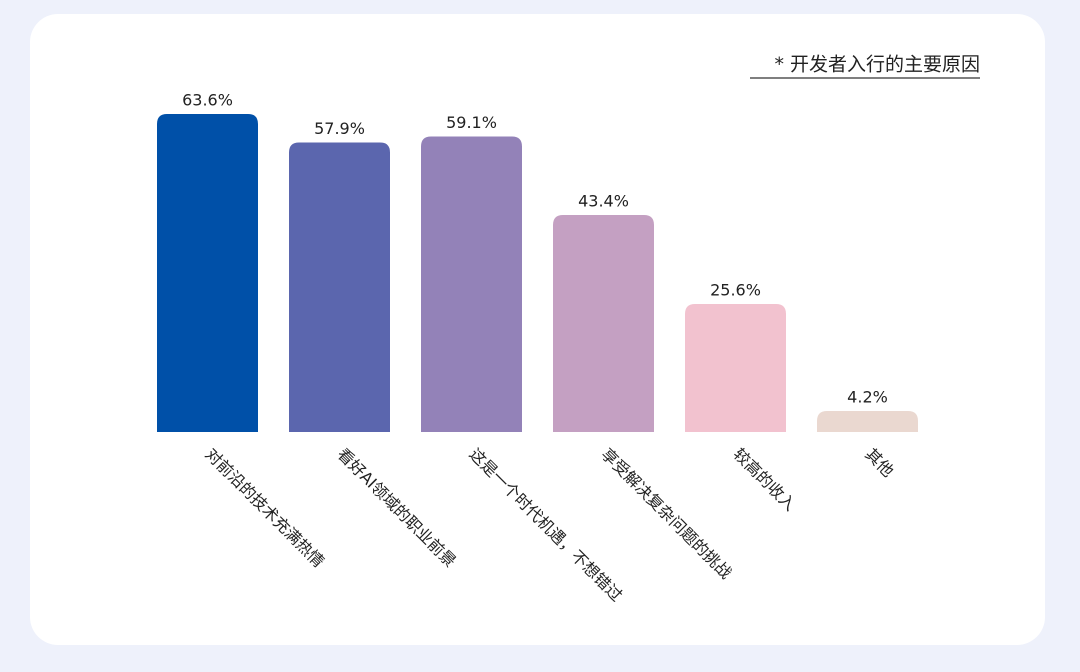 The image size is (1080, 672). Describe the element at coordinates (207, 100) in the screenshot. I see `value-label: 63.6%` at that location.